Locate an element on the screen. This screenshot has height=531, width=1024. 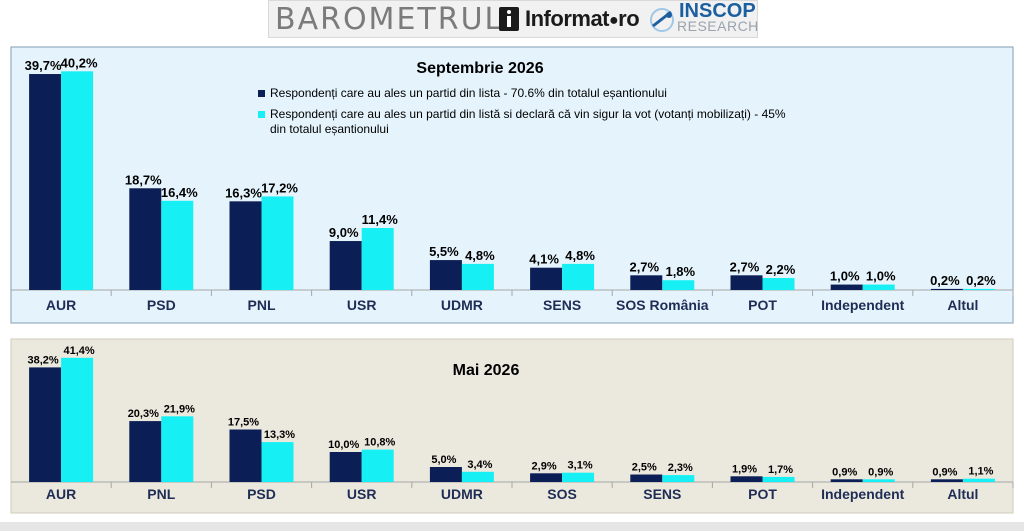
inscop-icon is located at coordinates (662, 20).